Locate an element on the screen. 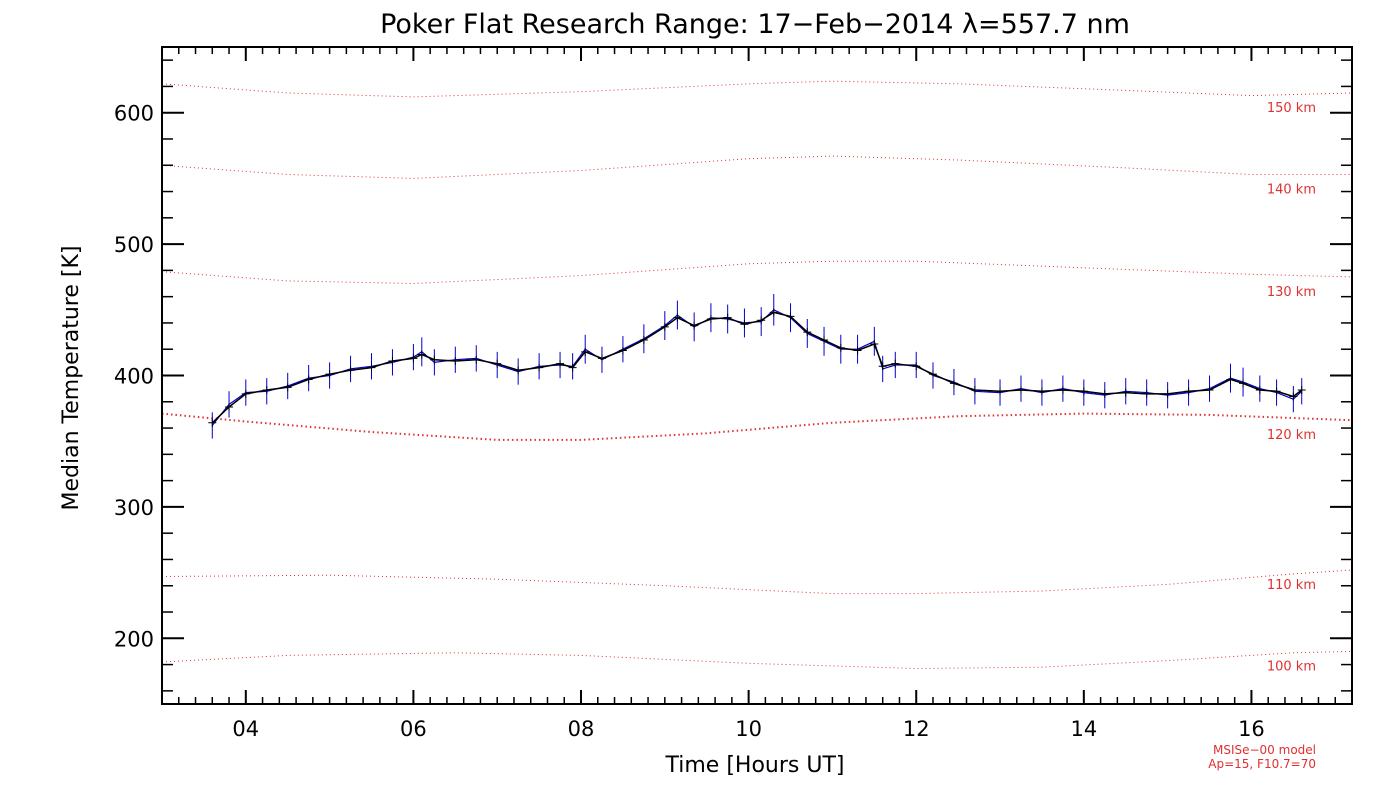 Image resolution: width=1400 pixels, height=800 pixels. temperature-series is located at coordinates (757, 366).